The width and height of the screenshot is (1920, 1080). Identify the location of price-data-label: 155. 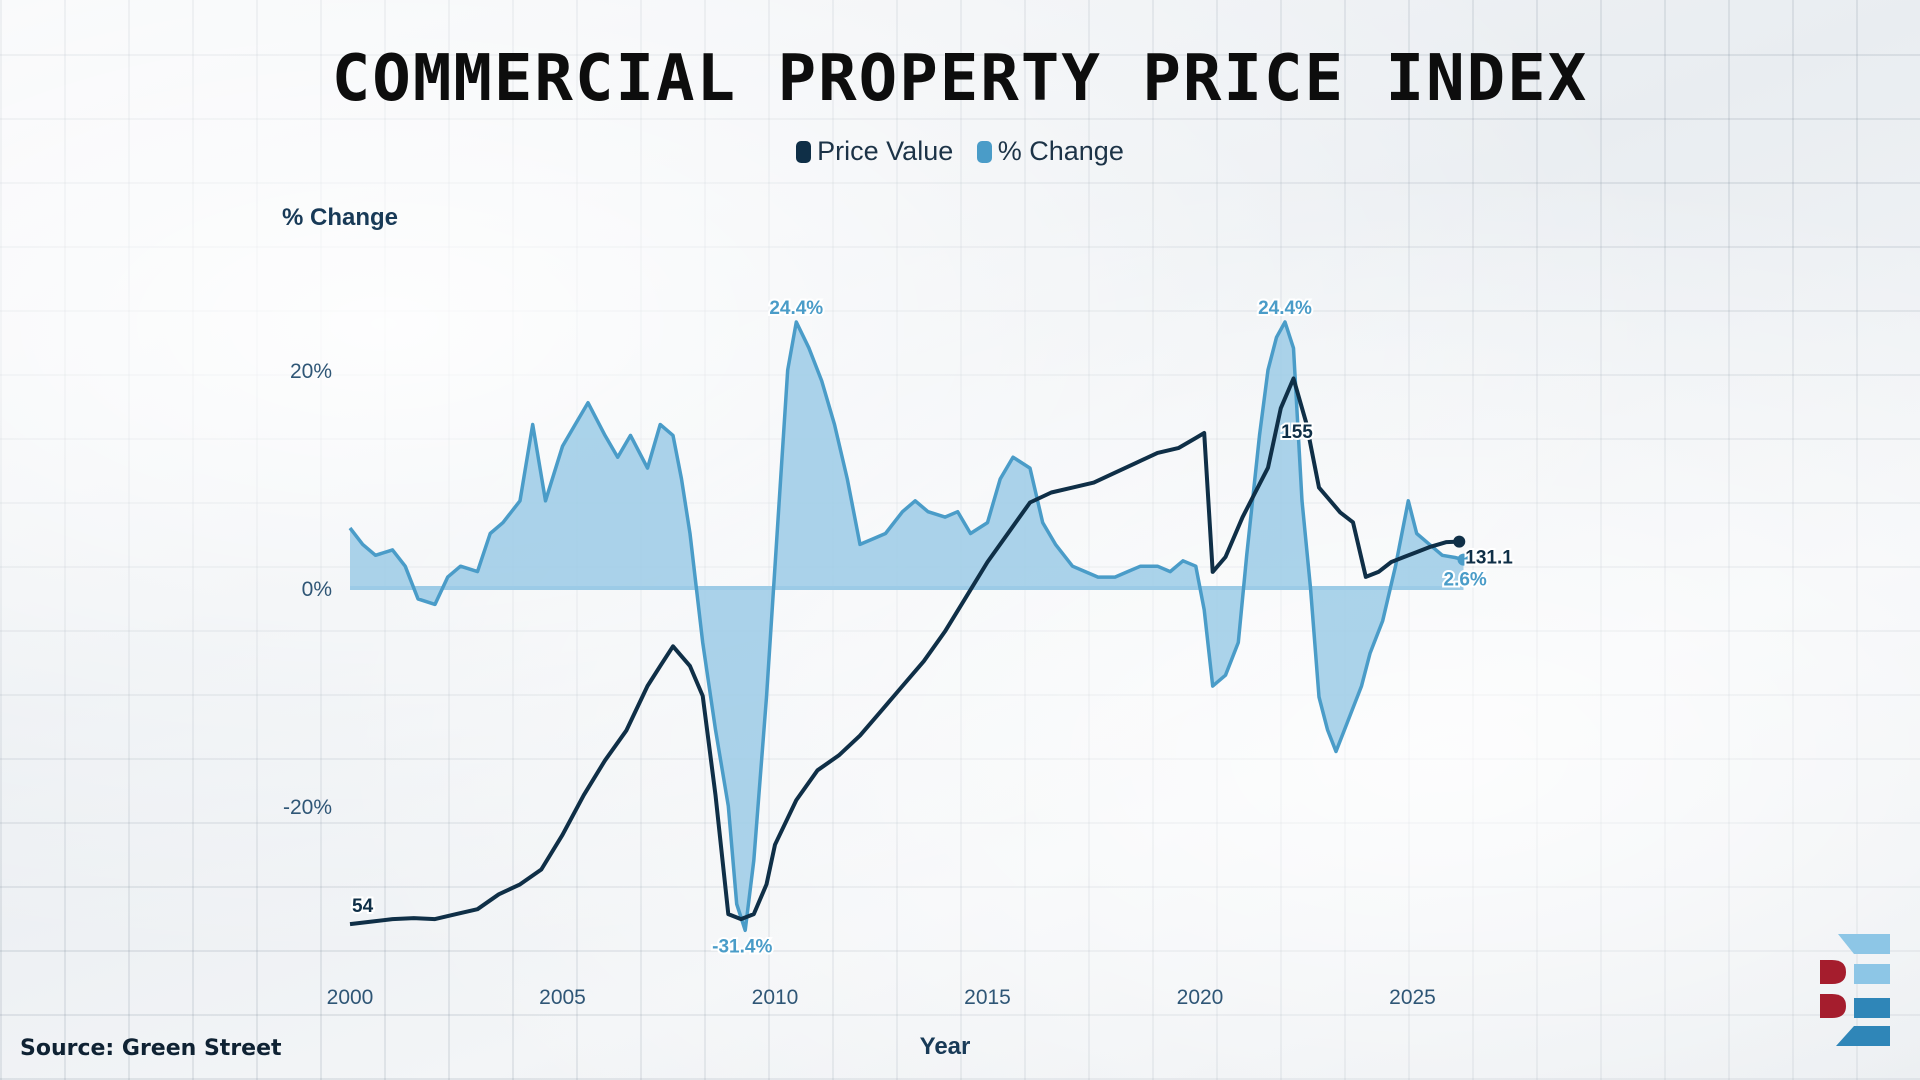
(1297, 432).